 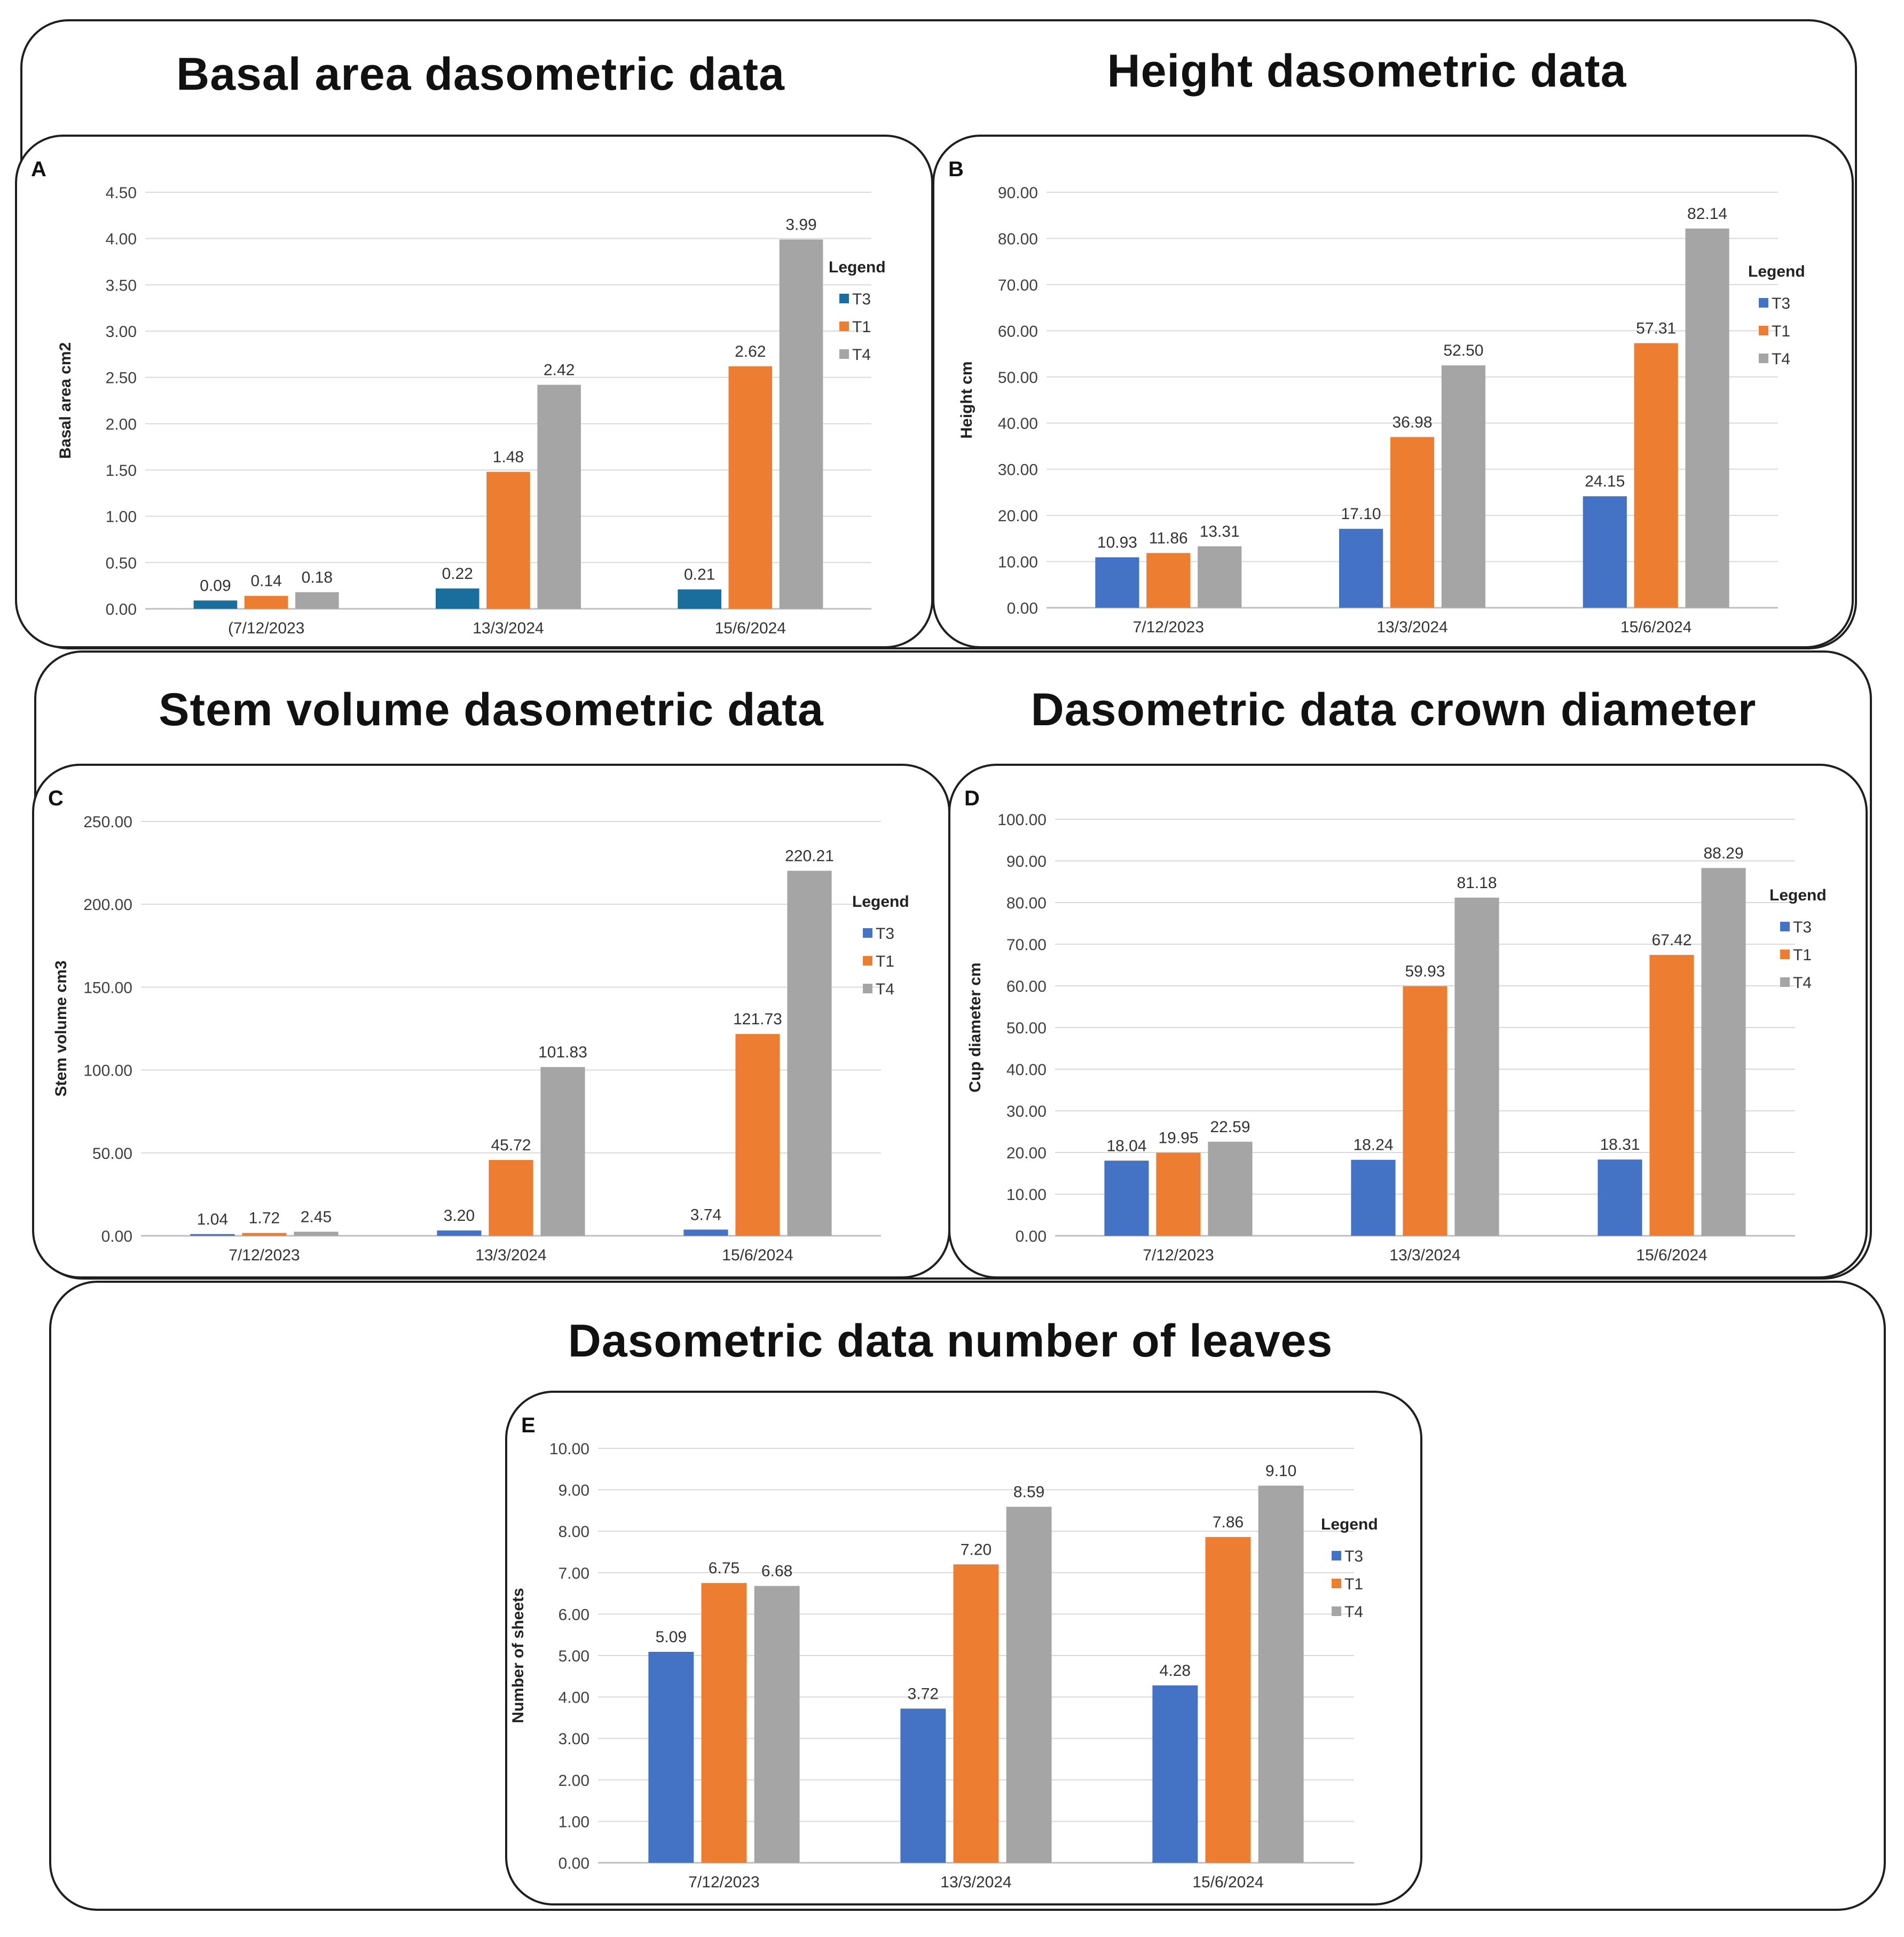 What do you see at coordinates (1018, 378) in the screenshot?
I see `y-tick-label: 50.00` at bounding box center [1018, 378].